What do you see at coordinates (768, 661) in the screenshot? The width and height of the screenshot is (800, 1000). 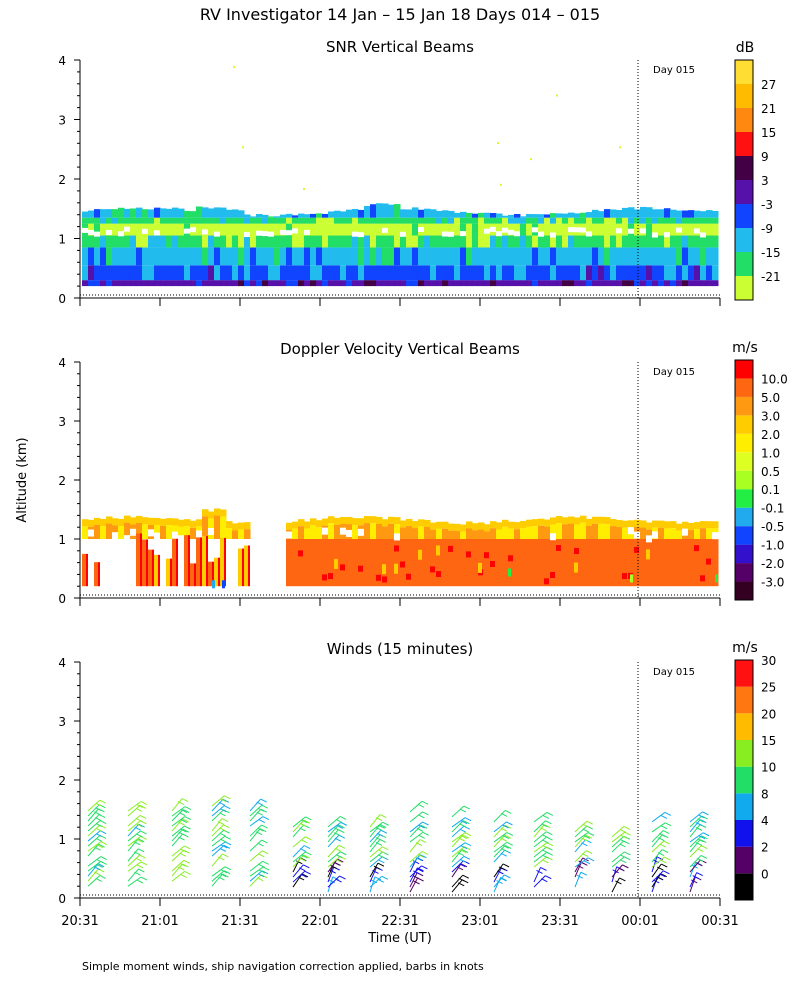 I see `colorbar-level: 30` at bounding box center [768, 661].